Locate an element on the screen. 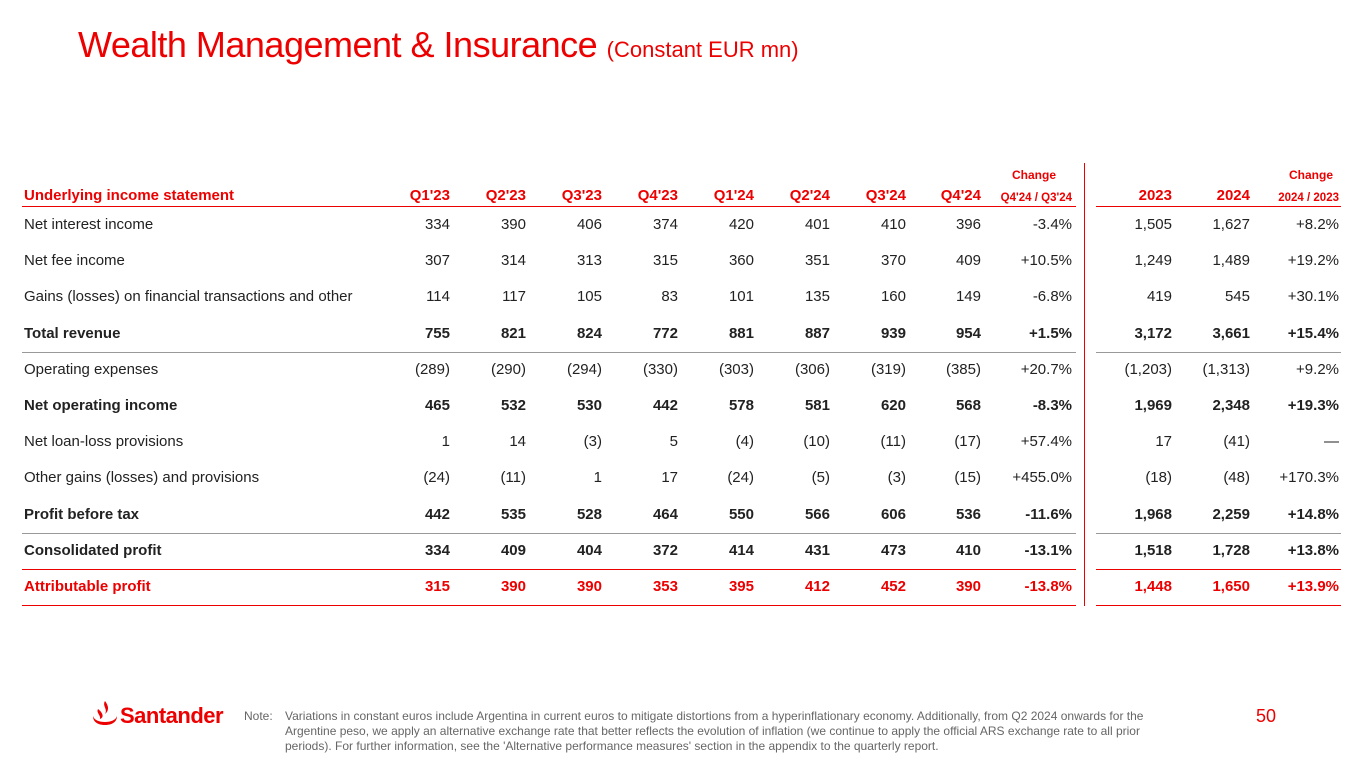 This screenshot has width=1365, height=768. row-label: Operating expenses is located at coordinates (91, 369).